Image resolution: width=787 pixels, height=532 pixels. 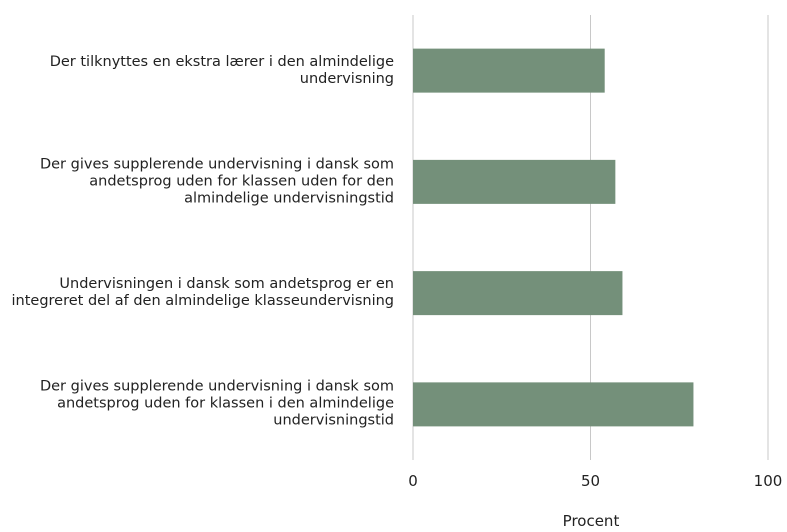 What do you see at coordinates (413, 481) in the screenshot?
I see `x-tick-label: 0` at bounding box center [413, 481].